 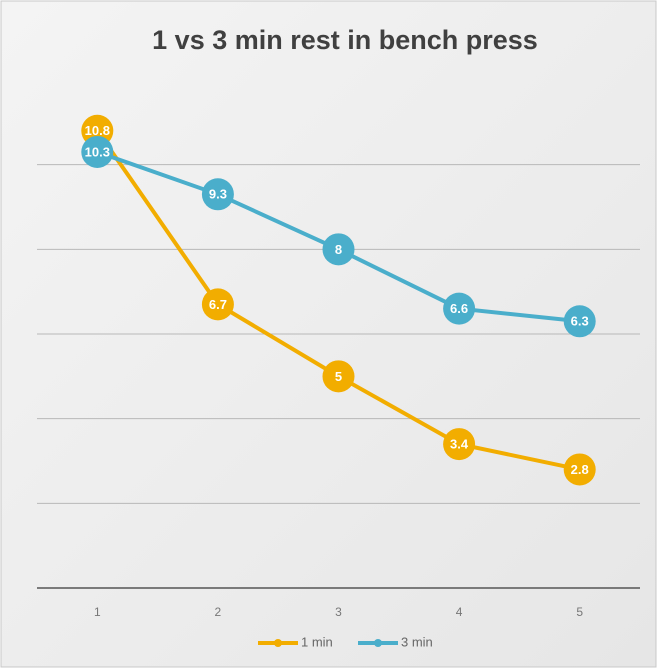 I want to click on x-tick-label: 3, so click(x=338, y=612).